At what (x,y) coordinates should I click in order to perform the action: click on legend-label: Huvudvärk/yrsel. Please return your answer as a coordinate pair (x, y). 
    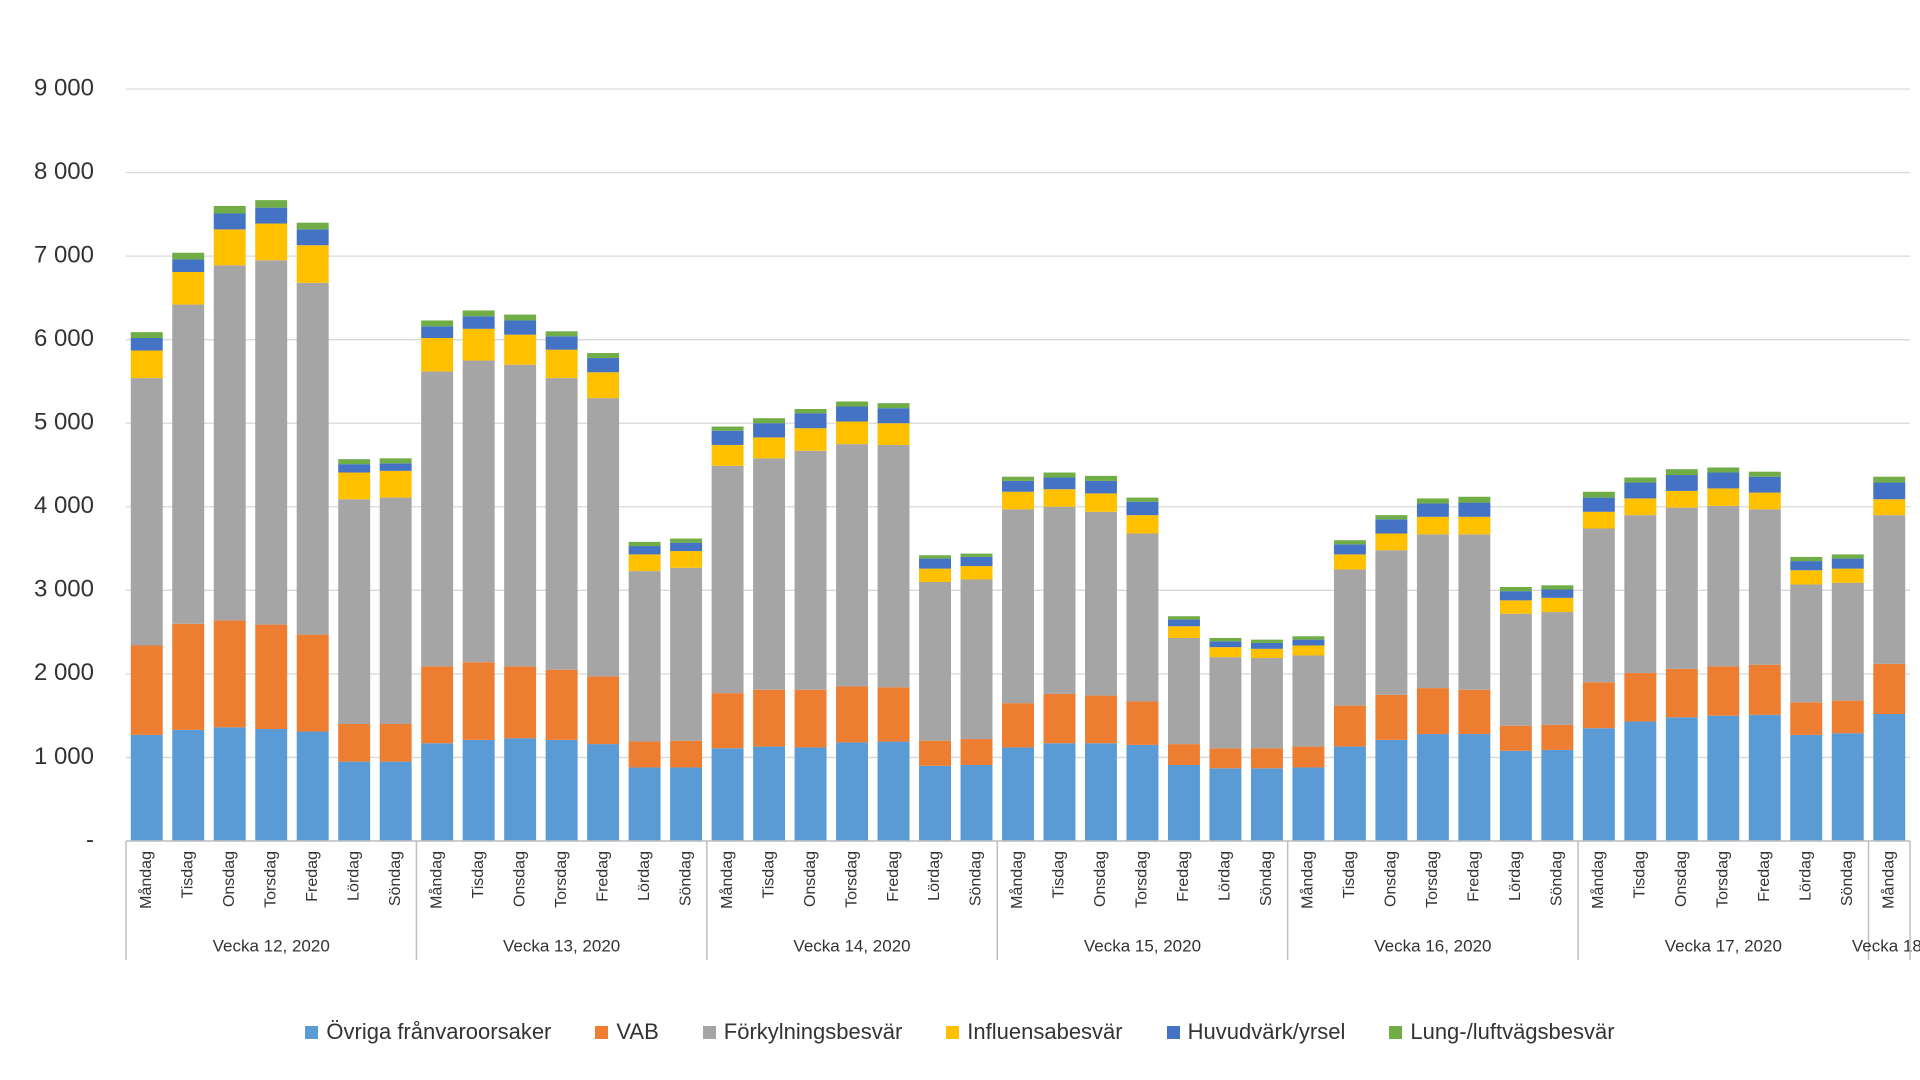
    Looking at the image, I should click on (1266, 1031).